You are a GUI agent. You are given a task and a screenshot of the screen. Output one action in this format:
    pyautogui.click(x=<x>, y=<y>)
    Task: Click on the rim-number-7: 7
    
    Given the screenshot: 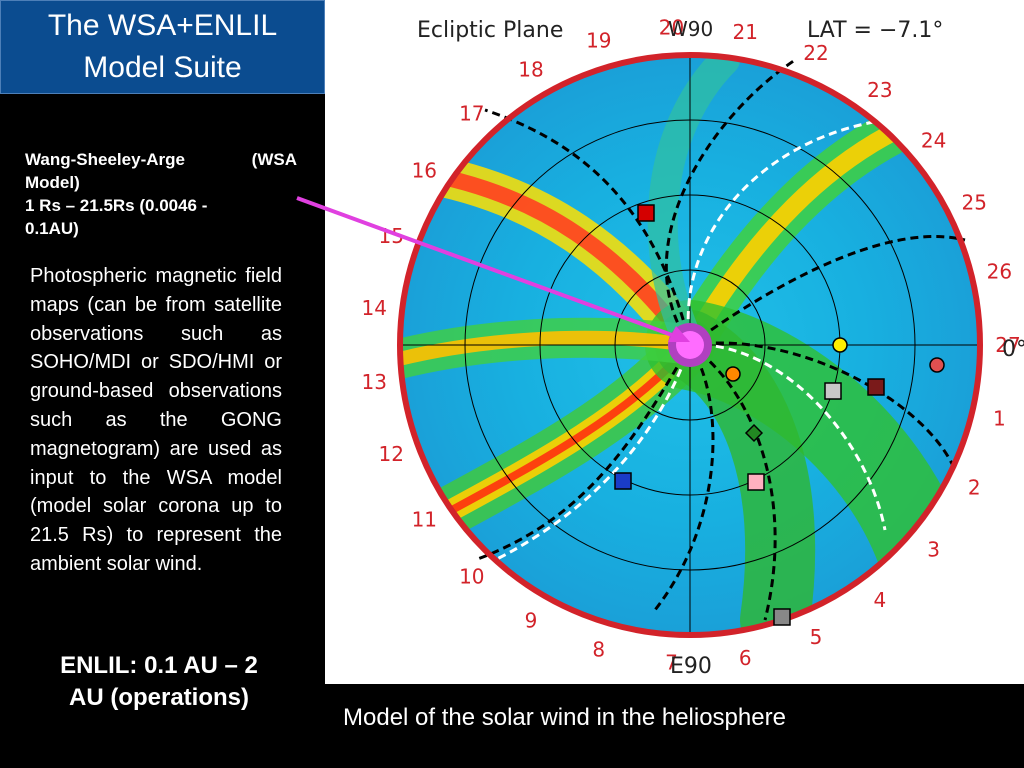 What is the action you would take?
    pyautogui.click(x=671, y=663)
    